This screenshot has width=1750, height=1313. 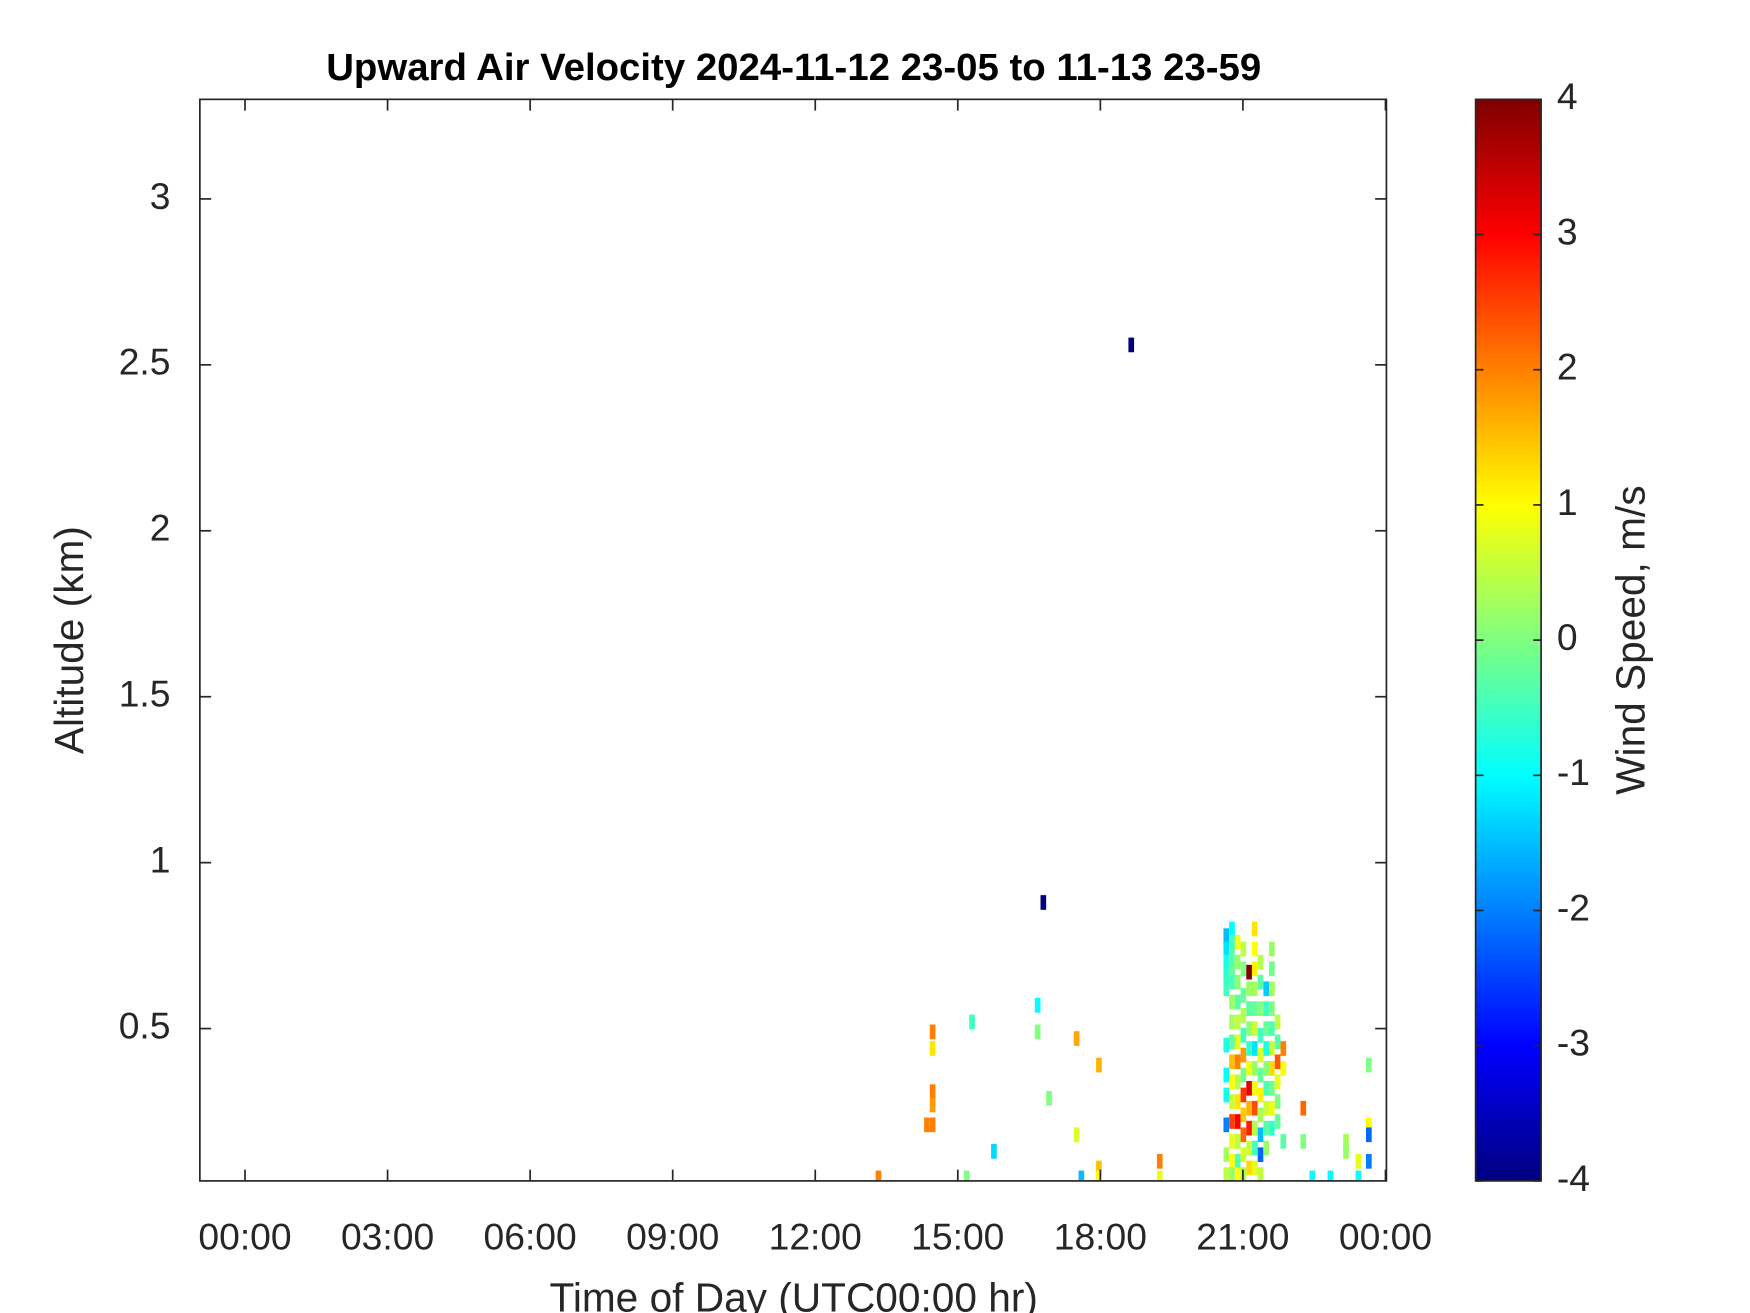 I want to click on colorbar, so click(x=1508, y=640).